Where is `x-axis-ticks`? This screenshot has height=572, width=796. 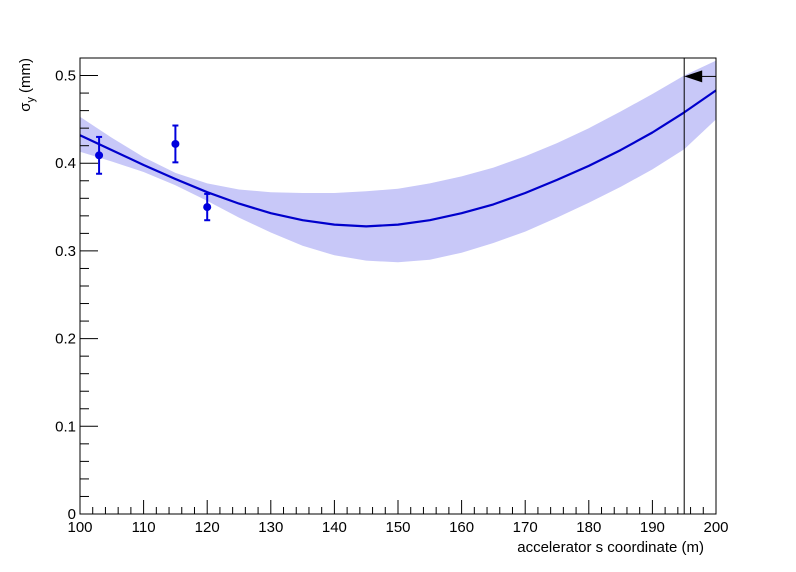
x-axis-ticks is located at coordinates (398, 507).